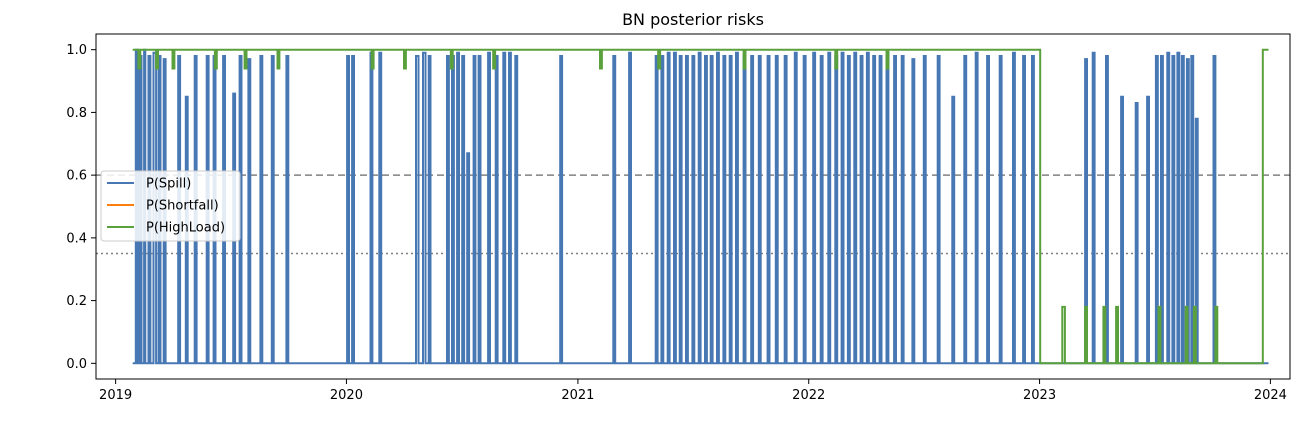 The height and width of the screenshot is (436, 1316). Describe the element at coordinates (346, 395) in the screenshot. I see `x-tick-label: 2020` at that location.